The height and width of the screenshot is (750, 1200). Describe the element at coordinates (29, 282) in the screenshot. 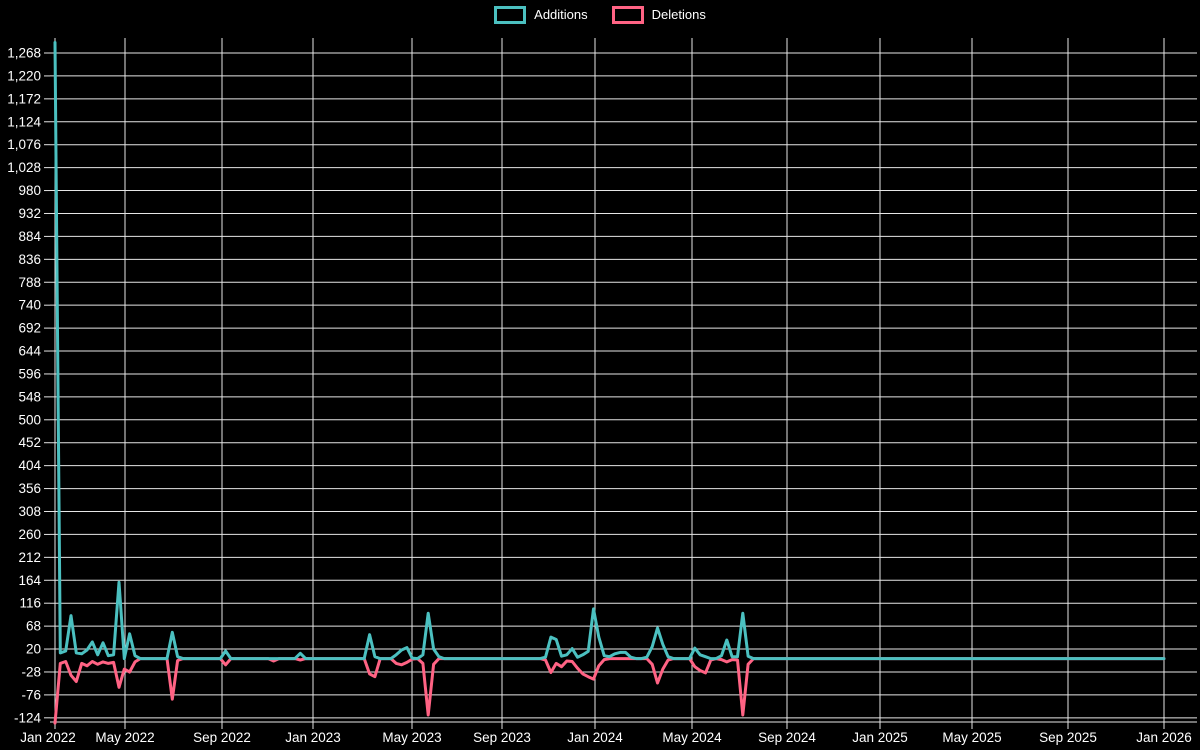

I see `y-tick-label: 788` at that location.